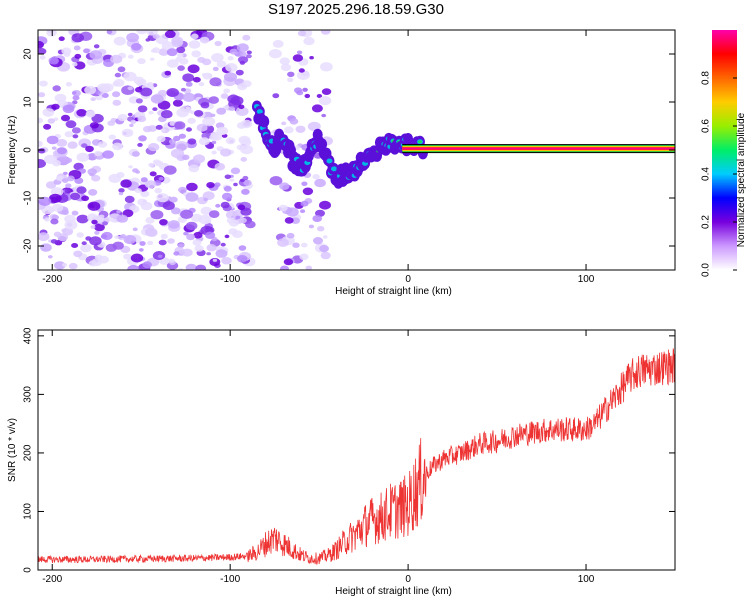 This screenshot has width=750, height=600. I want to click on colorbar-tick-label: 0.6, so click(706, 126).